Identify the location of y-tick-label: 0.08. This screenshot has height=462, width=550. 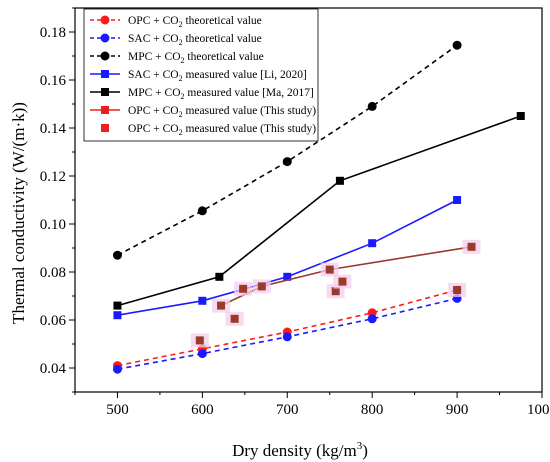
(53, 273).